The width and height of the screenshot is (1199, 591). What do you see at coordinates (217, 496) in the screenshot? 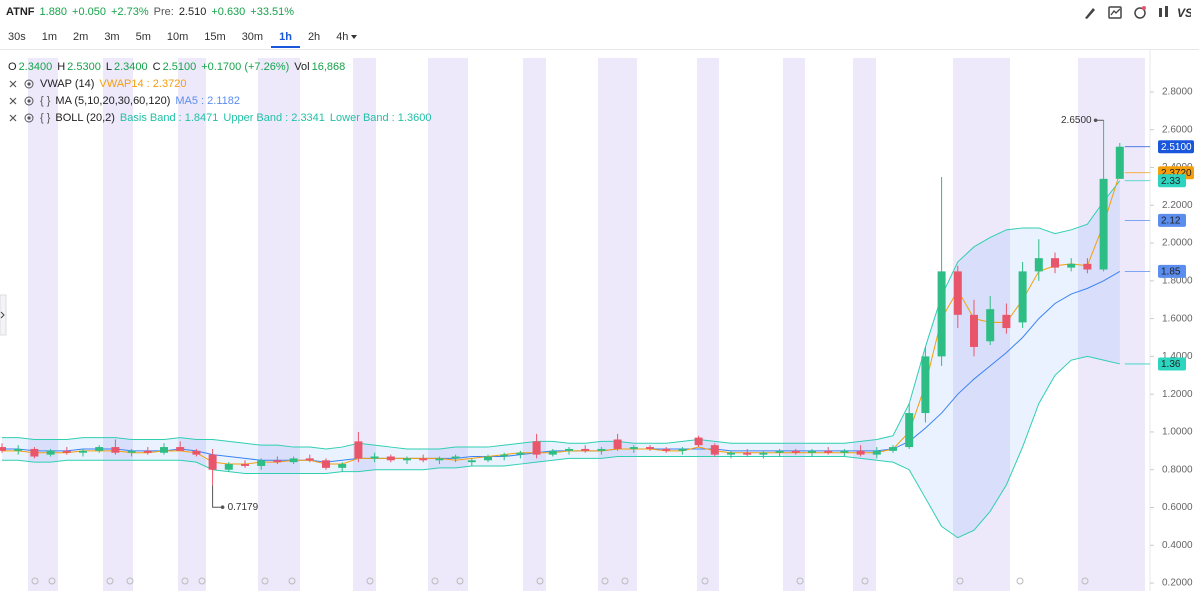
I see `annotation-line` at bounding box center [217, 496].